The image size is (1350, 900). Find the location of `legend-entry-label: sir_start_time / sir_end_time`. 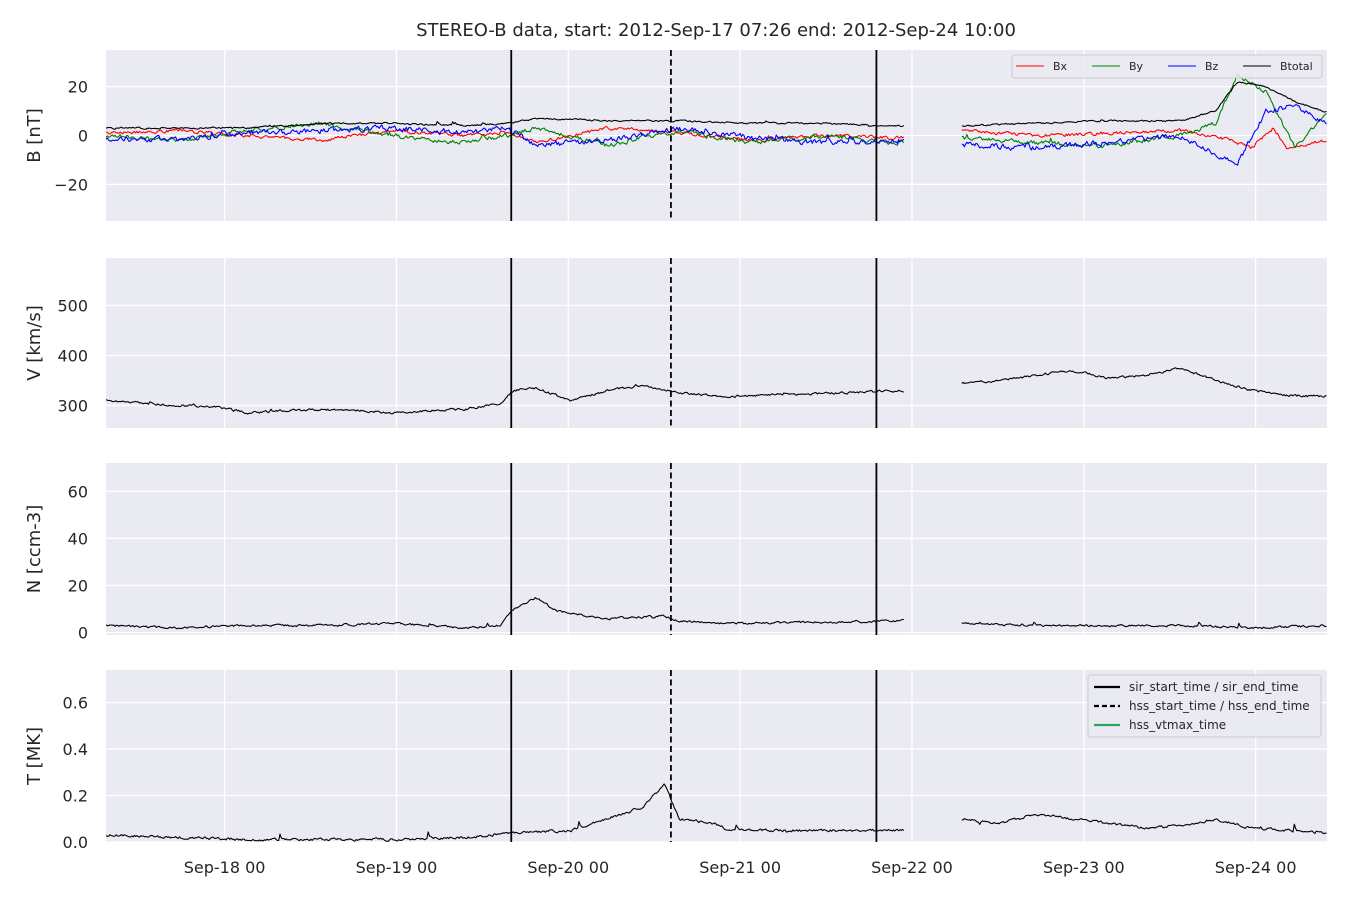

legend-entry-label: sir_start_time / sir_end_time is located at coordinates (1214, 687).